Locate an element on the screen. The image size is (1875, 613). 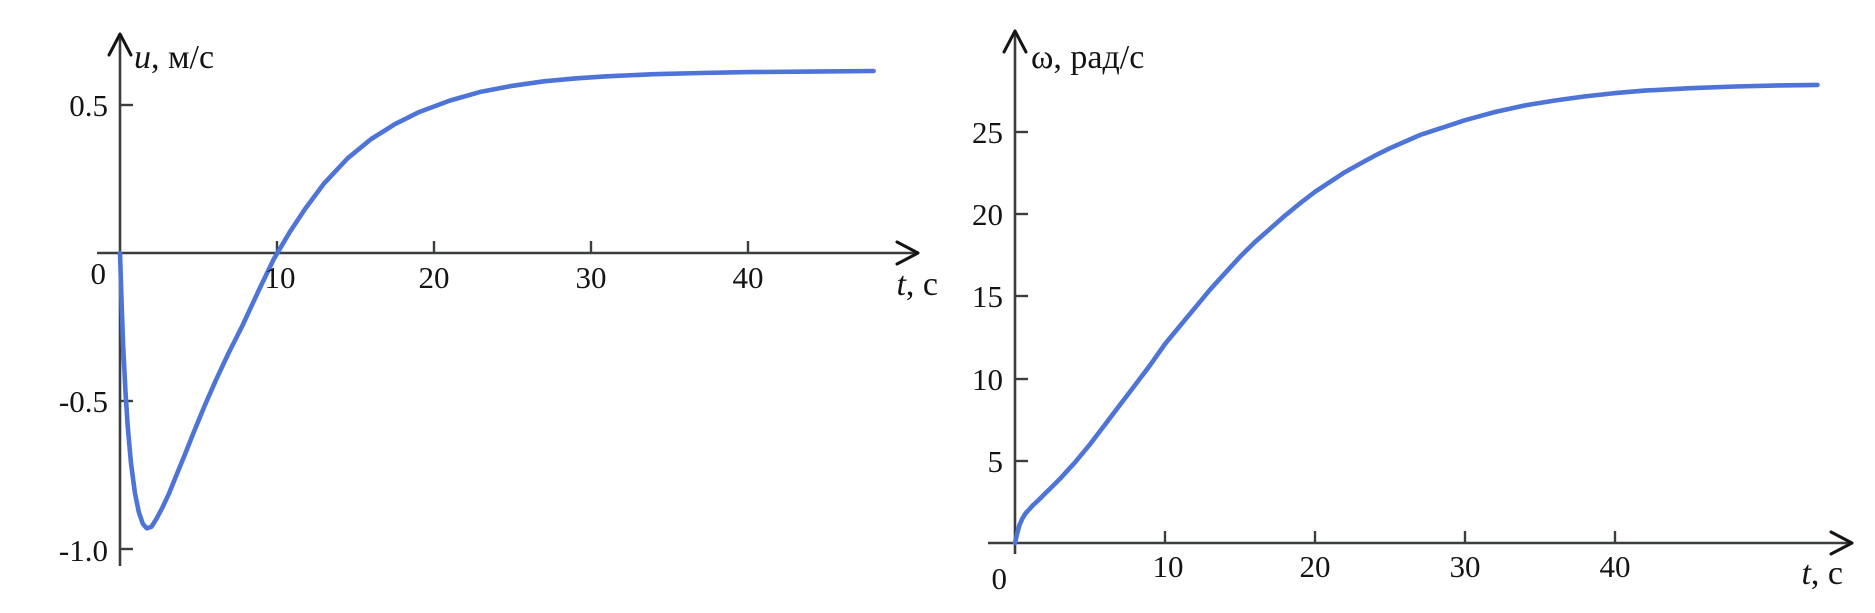
y-ticks is located at coordinates (1021, 296).